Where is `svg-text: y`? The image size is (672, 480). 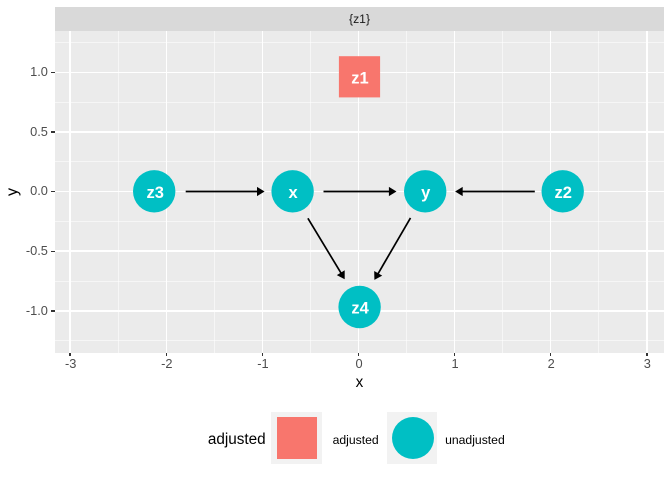 svg-text: y is located at coordinates (426, 193).